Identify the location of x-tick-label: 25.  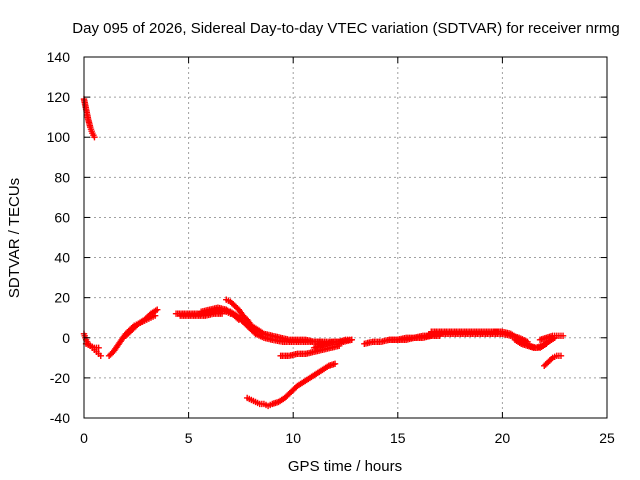
(607, 438).